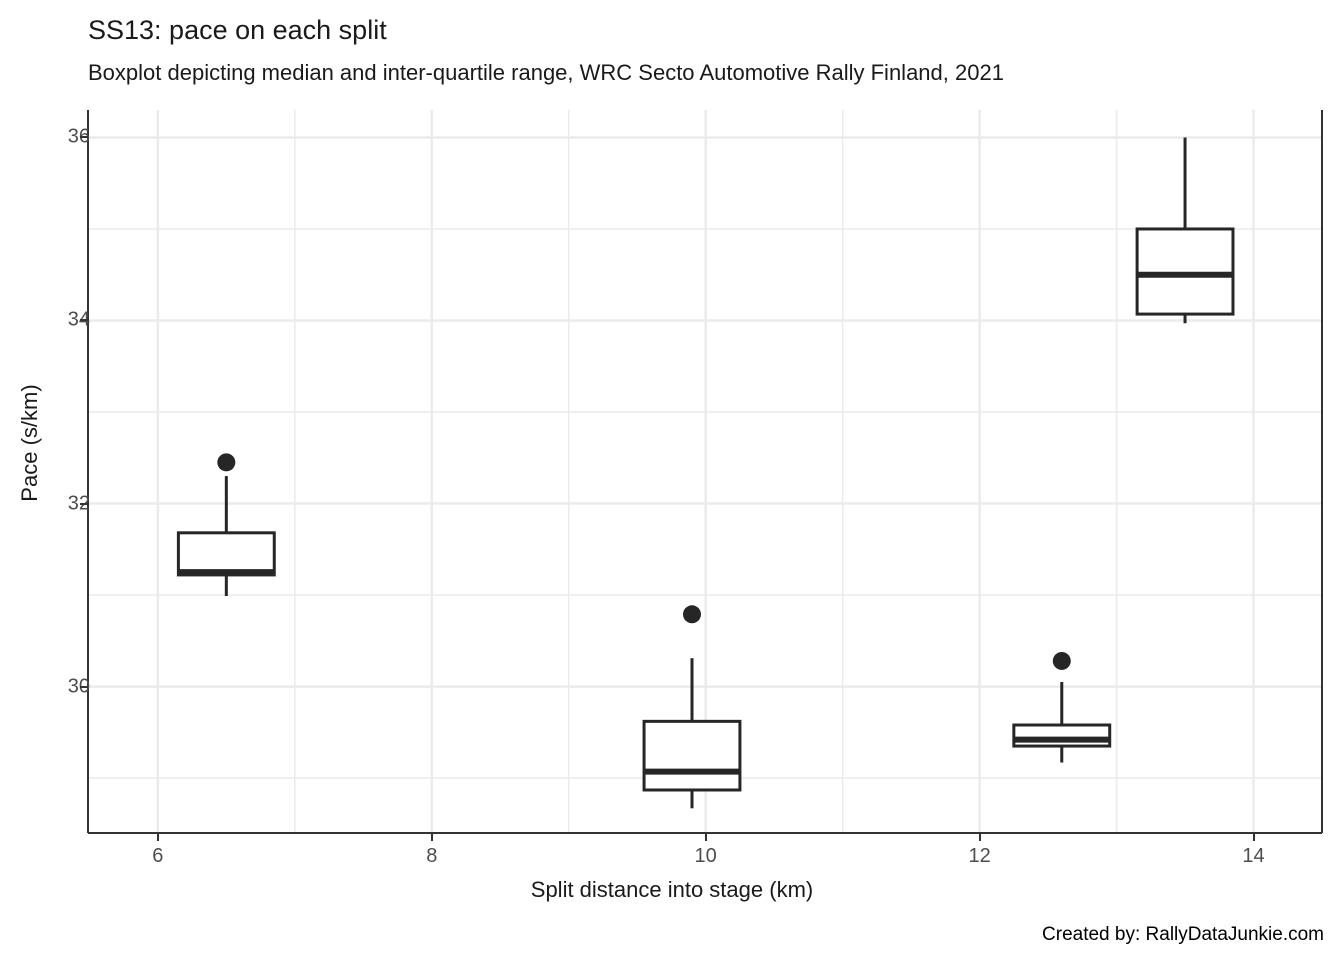  Describe the element at coordinates (432, 856) in the screenshot. I see `x-tick-label: 8` at that location.